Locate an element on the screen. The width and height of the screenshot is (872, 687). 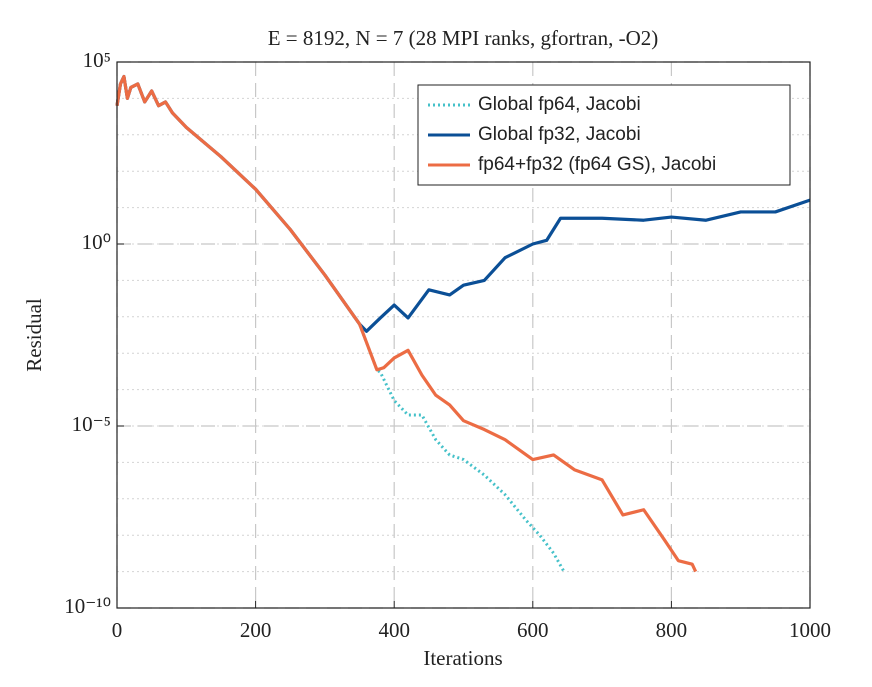
legend-box is located at coordinates (604, 135).